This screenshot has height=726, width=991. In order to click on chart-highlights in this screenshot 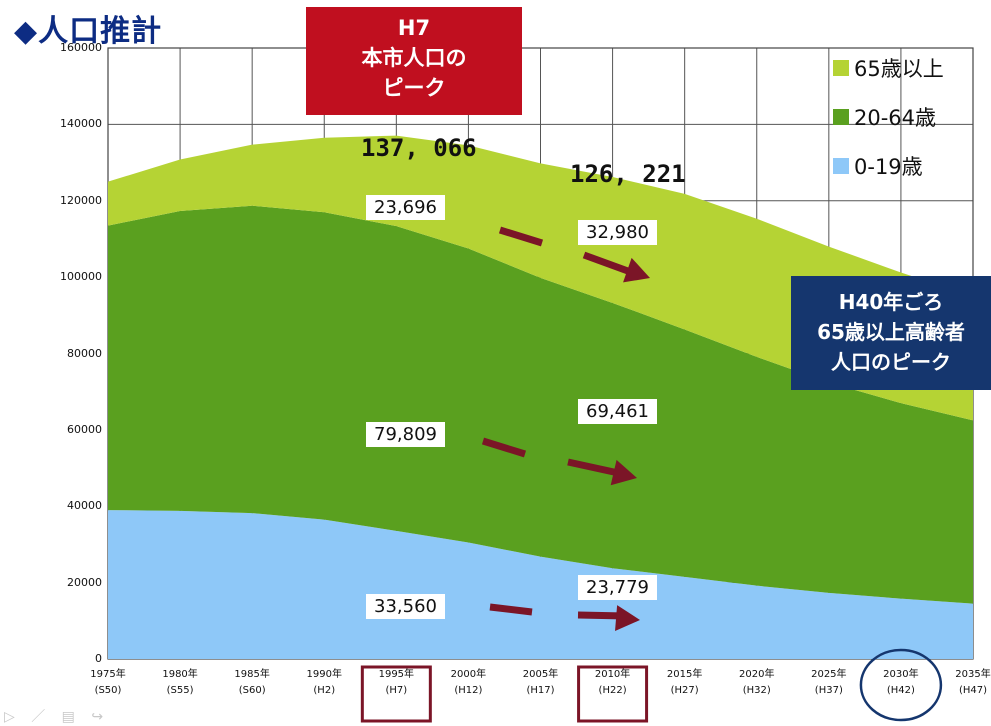, I will do `click(651, 685)`.